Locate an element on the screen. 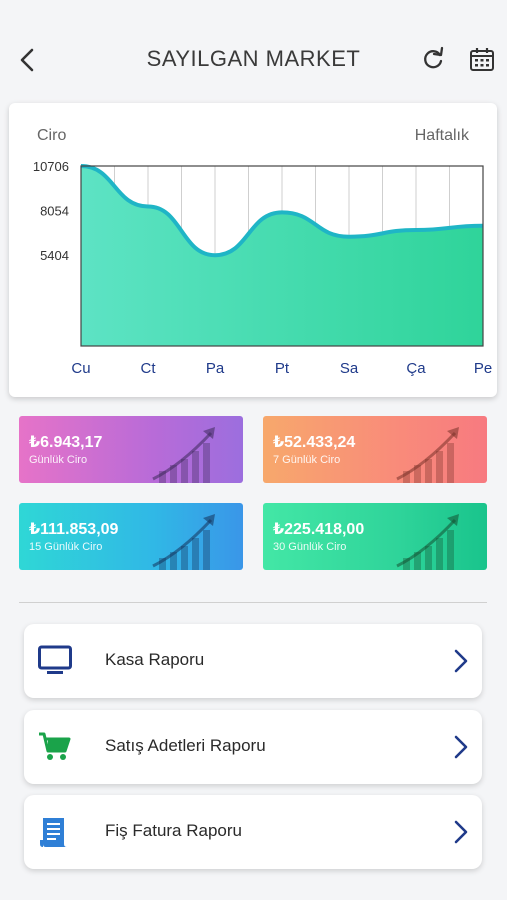 This screenshot has width=507, height=900. stat-value: ₺225.418,00 is located at coordinates (319, 529).